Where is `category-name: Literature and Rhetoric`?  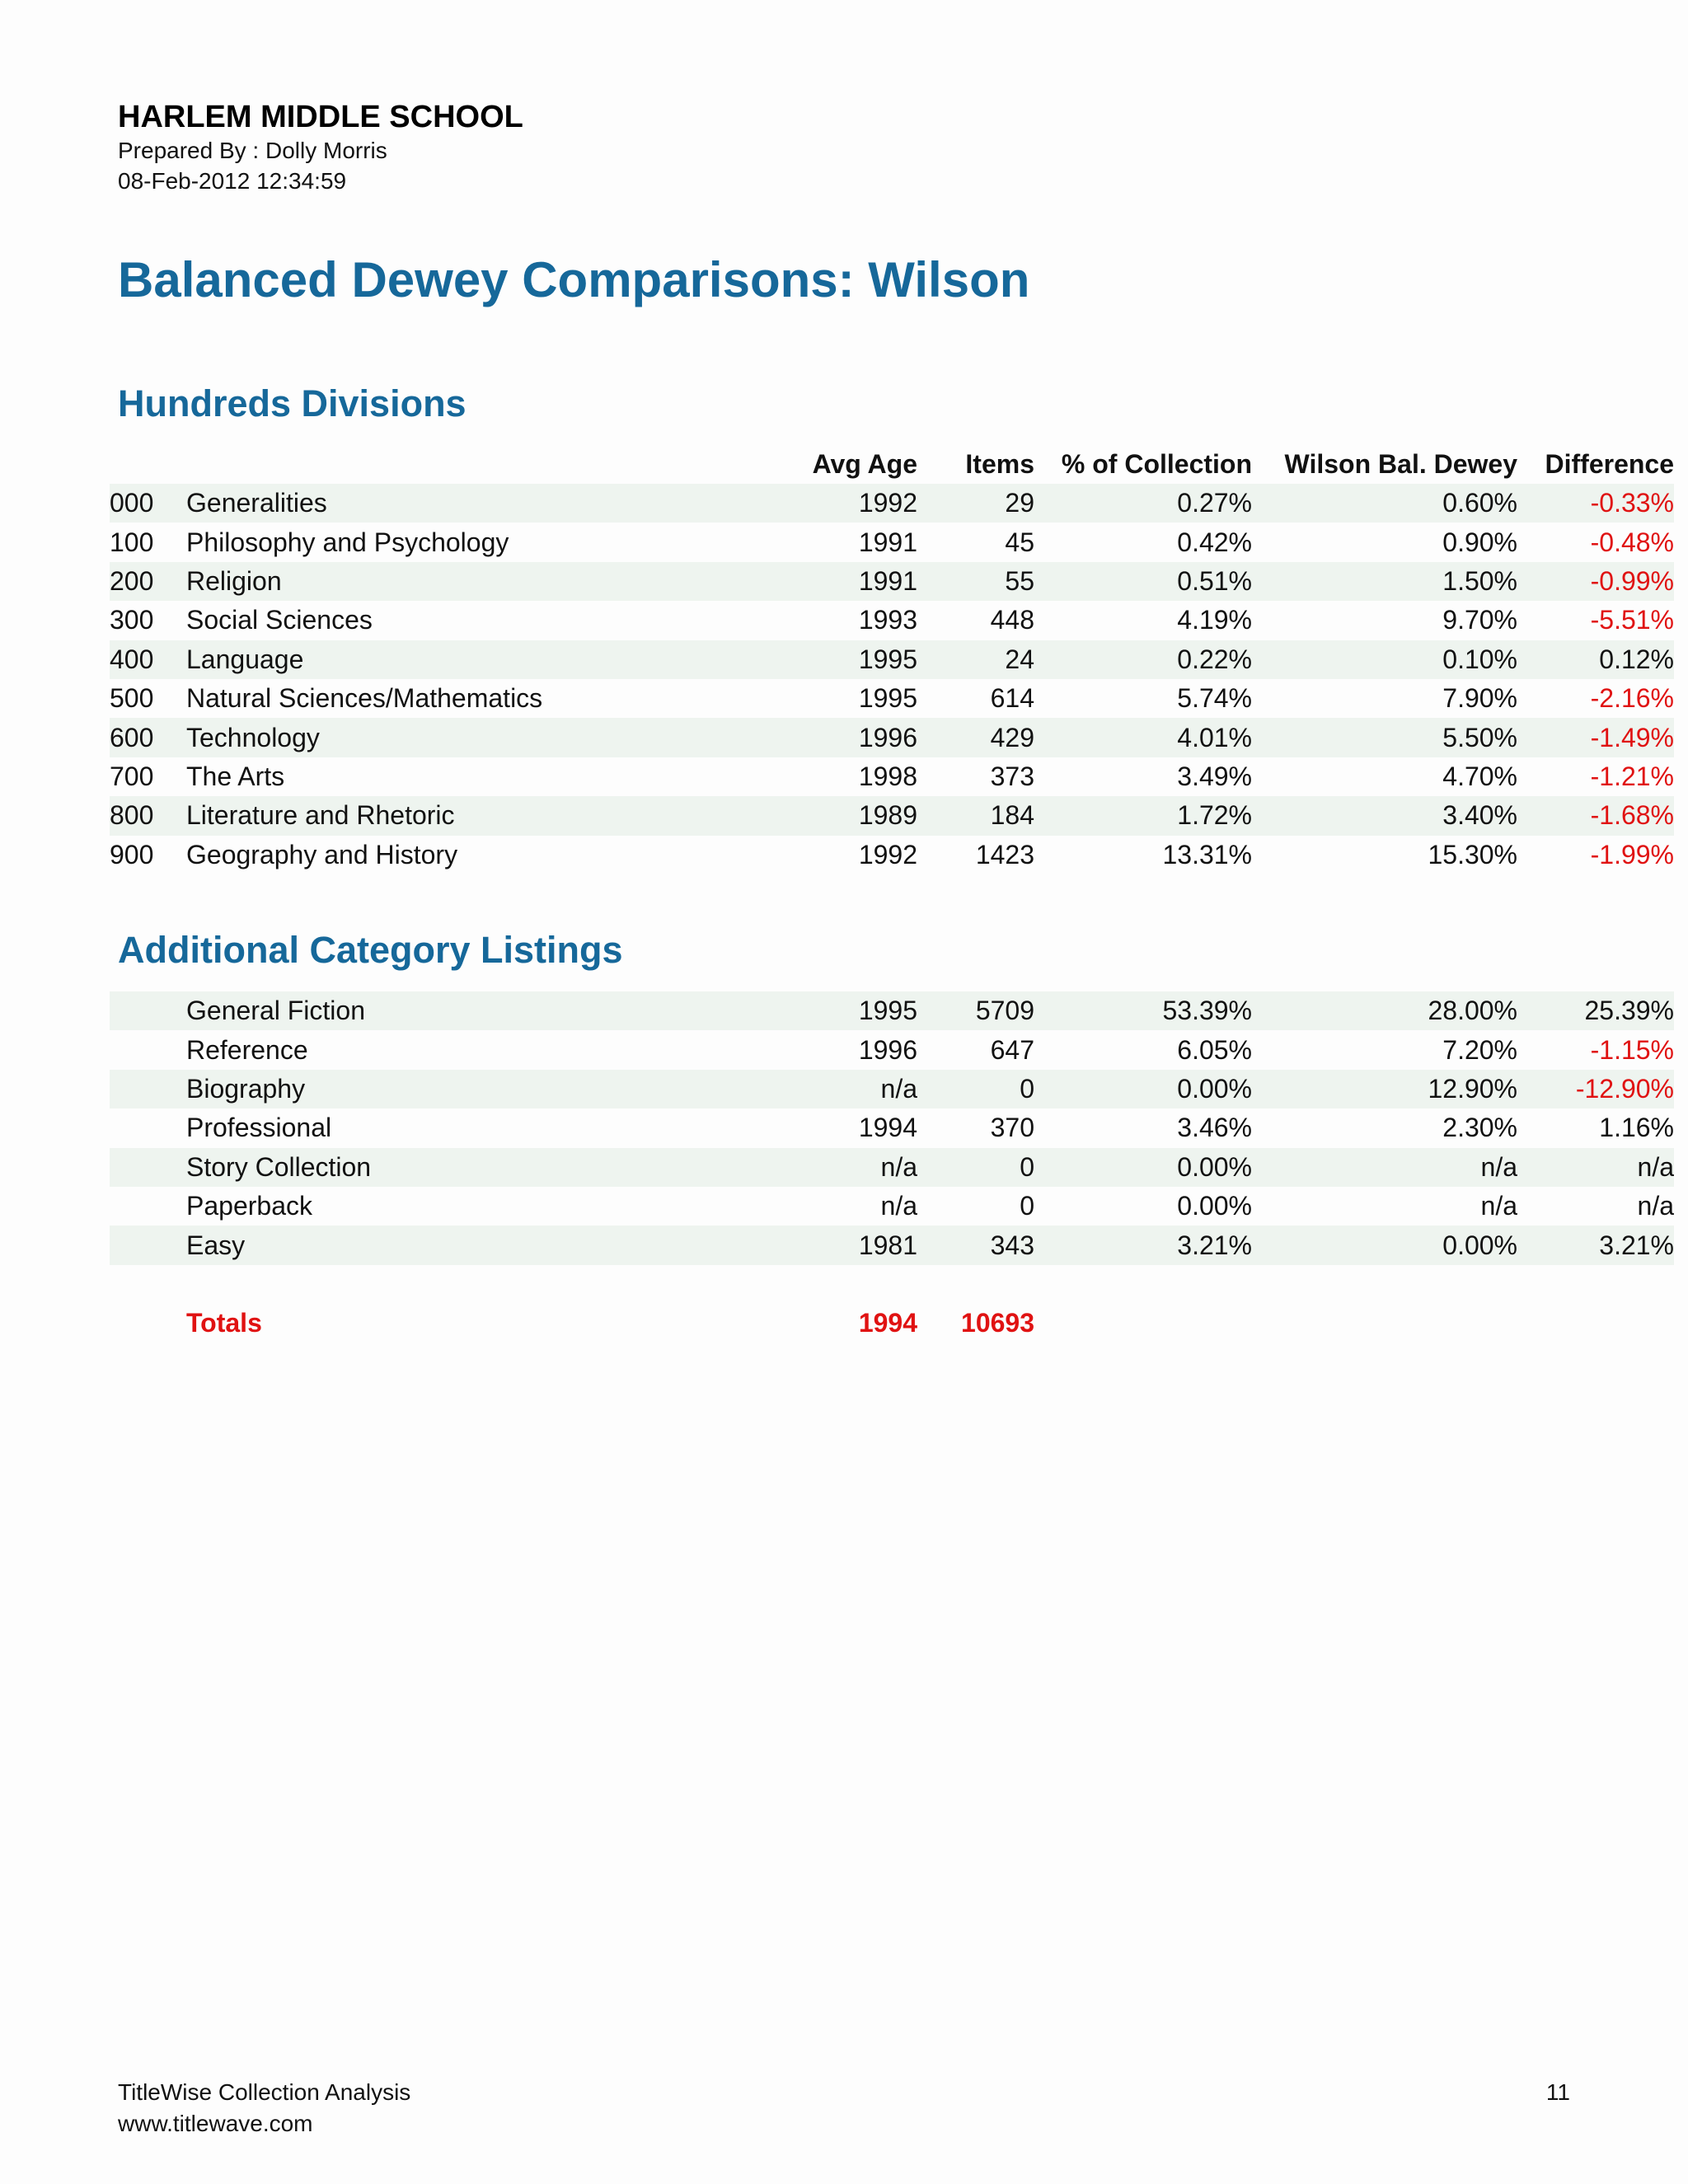
category-name: Literature and Rhetoric is located at coordinates (428, 816).